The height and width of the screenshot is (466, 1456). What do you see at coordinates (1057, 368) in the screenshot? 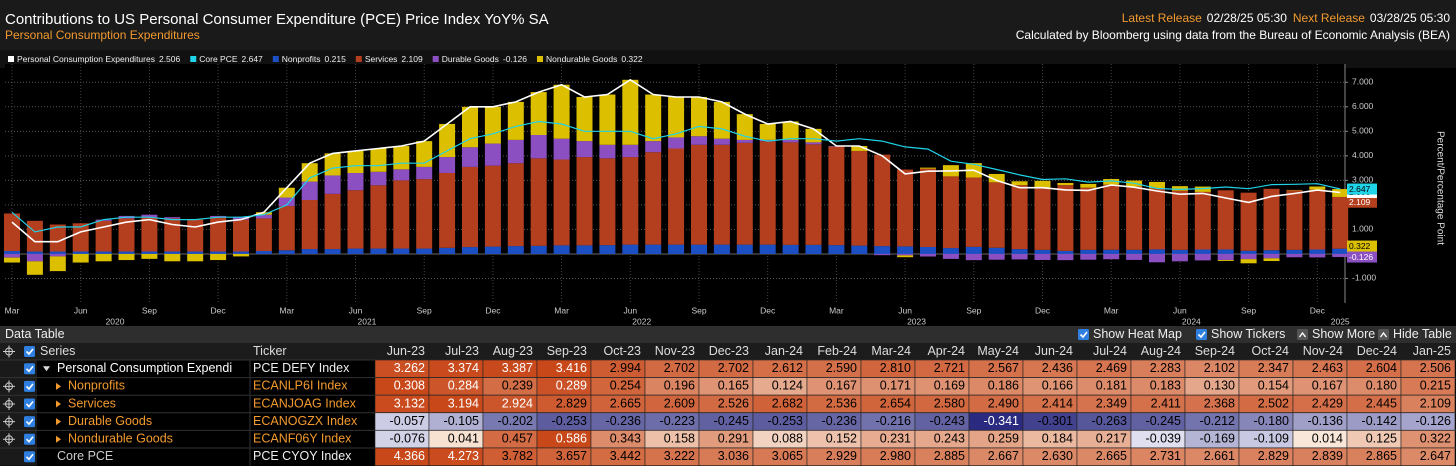
I see `table-value: 2.436` at bounding box center [1057, 368].